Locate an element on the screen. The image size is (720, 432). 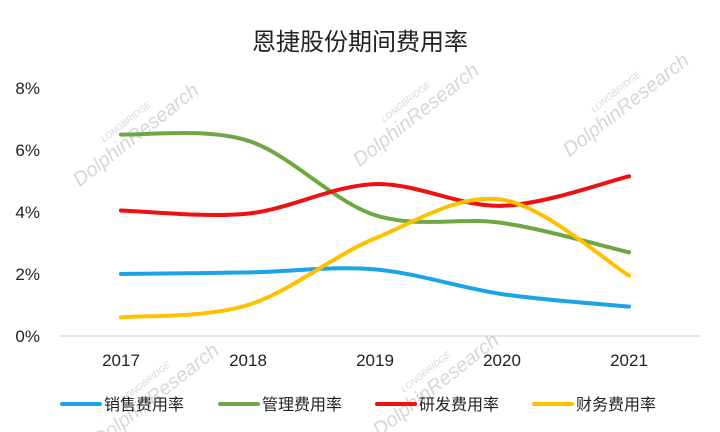
x-tick-label: 2020 is located at coordinates (502, 360).